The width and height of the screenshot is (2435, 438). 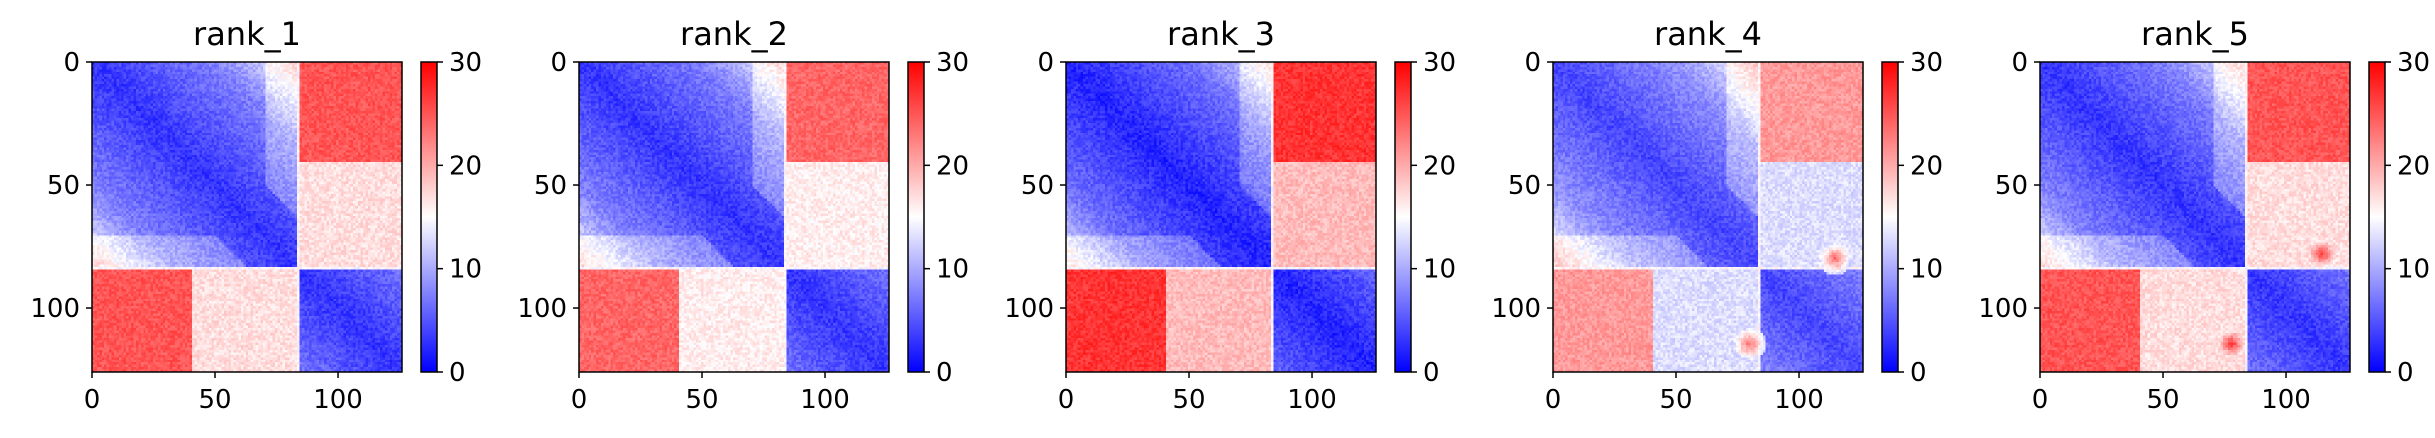 I want to click on chart-title: rank_3, so click(x=1221, y=34).